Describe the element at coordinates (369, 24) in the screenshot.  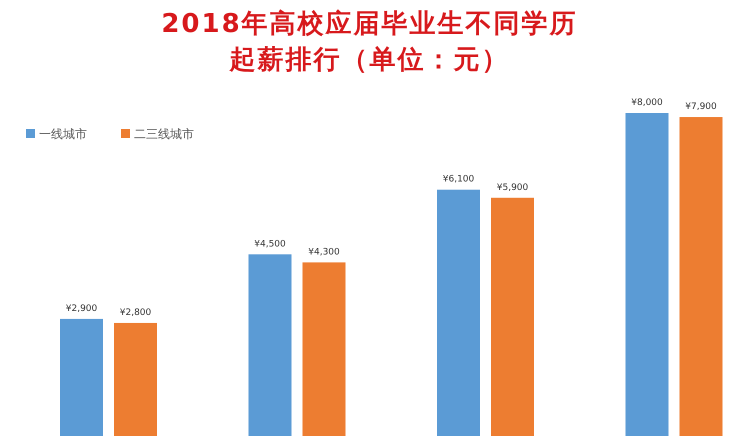
I see `chart-title: 2018年高校应届毕业生不同学历` at that location.